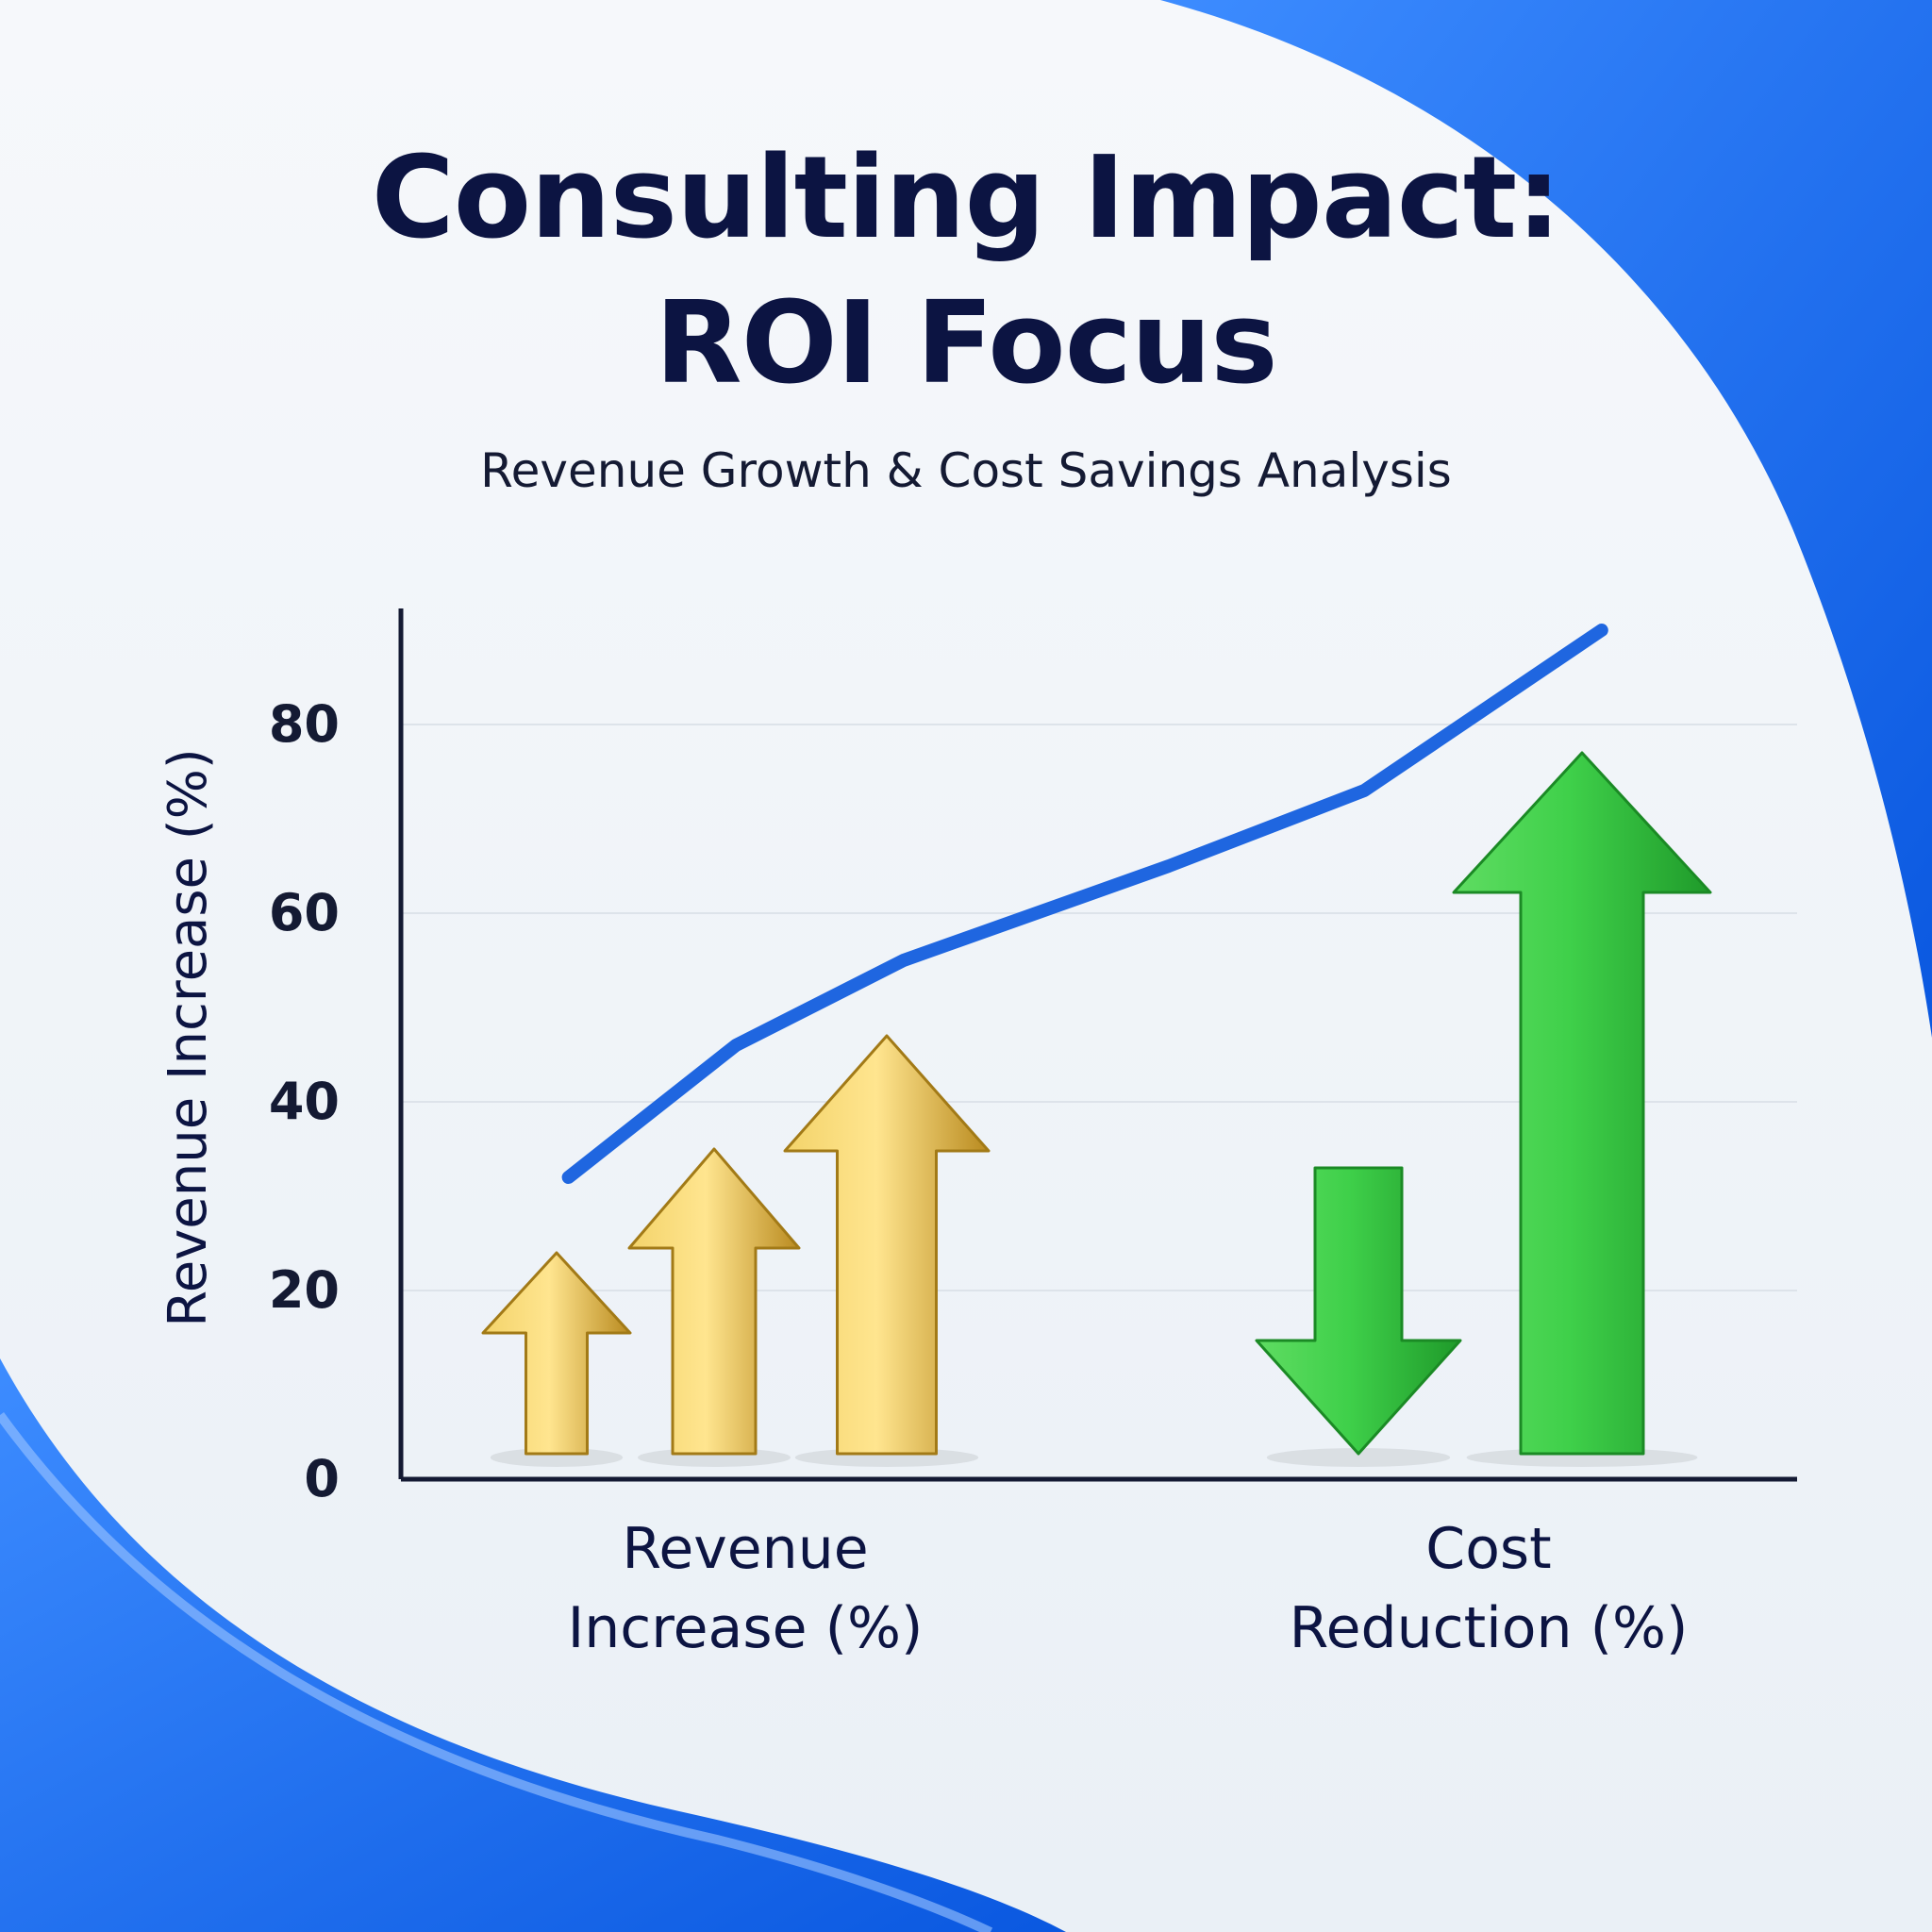 This screenshot has width=1932, height=1932. What do you see at coordinates (745, 1549) in the screenshot?
I see `x-category-label: Revenue` at bounding box center [745, 1549].